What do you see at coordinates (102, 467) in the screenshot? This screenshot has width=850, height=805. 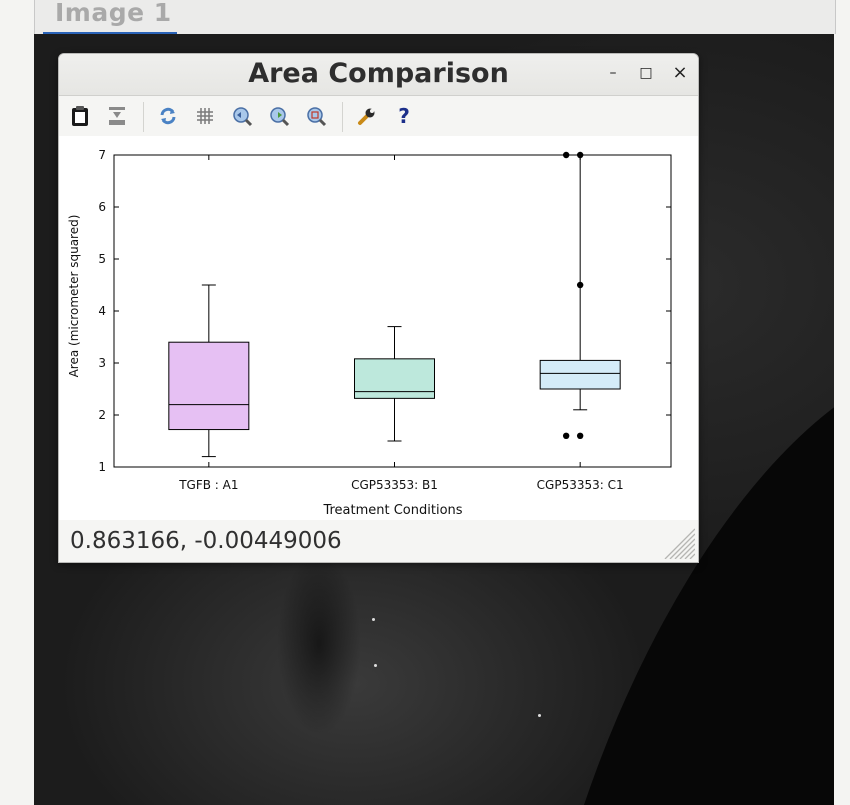 I see `y-tick-label: 1` at bounding box center [102, 467].